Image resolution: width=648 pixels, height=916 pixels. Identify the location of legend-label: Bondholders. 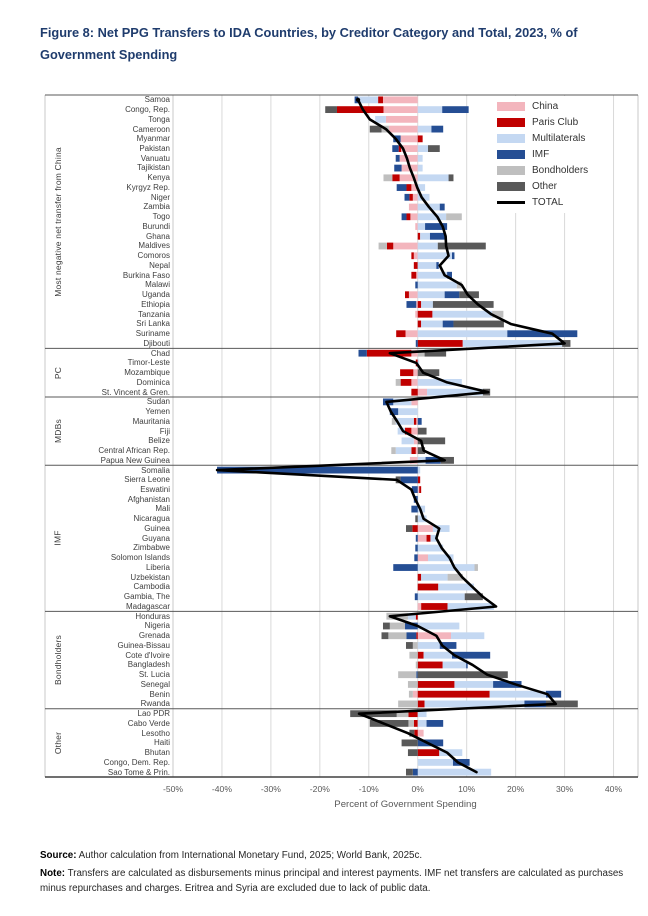
(560, 170).